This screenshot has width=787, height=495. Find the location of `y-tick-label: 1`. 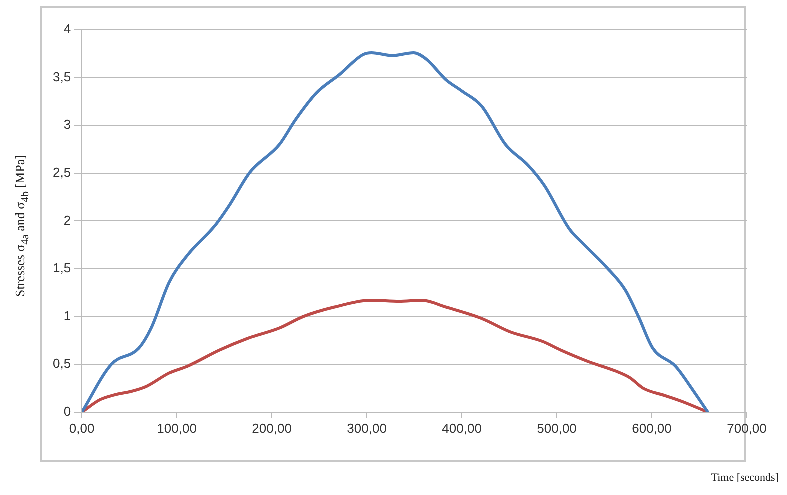

y-tick-label: 1 is located at coordinates (68, 316).